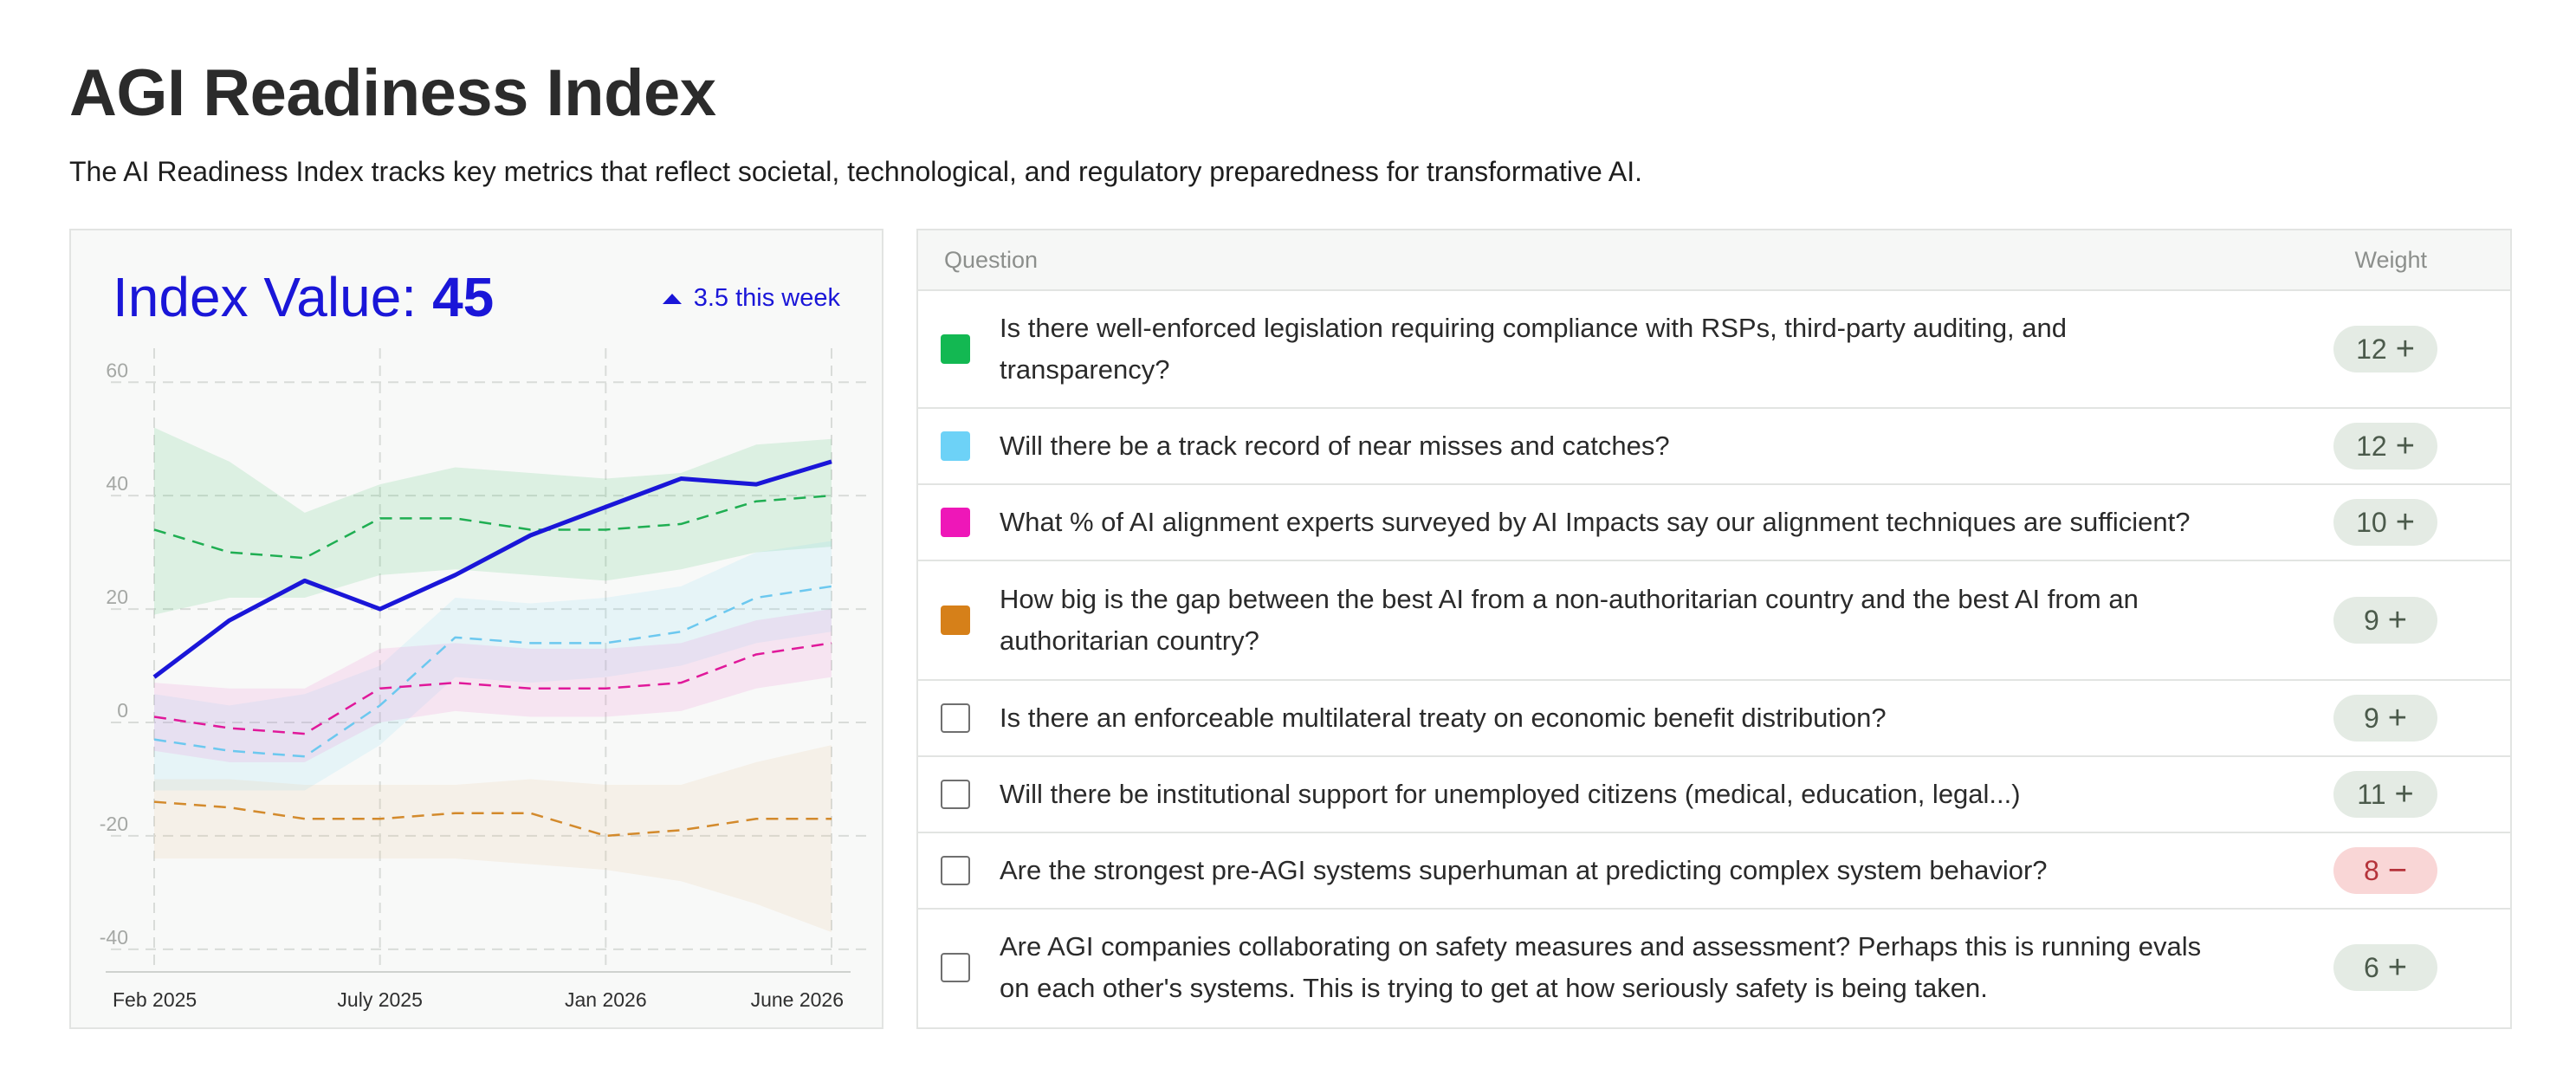 The width and height of the screenshot is (2576, 1088). I want to click on column-header-weight: Weight, so click(2390, 260).